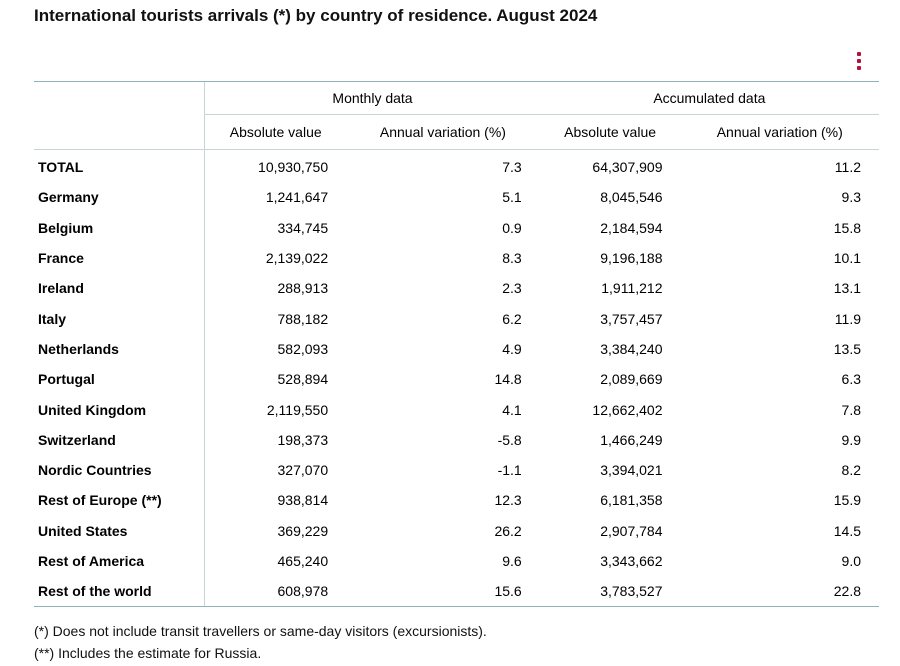 This screenshot has height=666, width=900. I want to click on row-country: France, so click(61, 258).